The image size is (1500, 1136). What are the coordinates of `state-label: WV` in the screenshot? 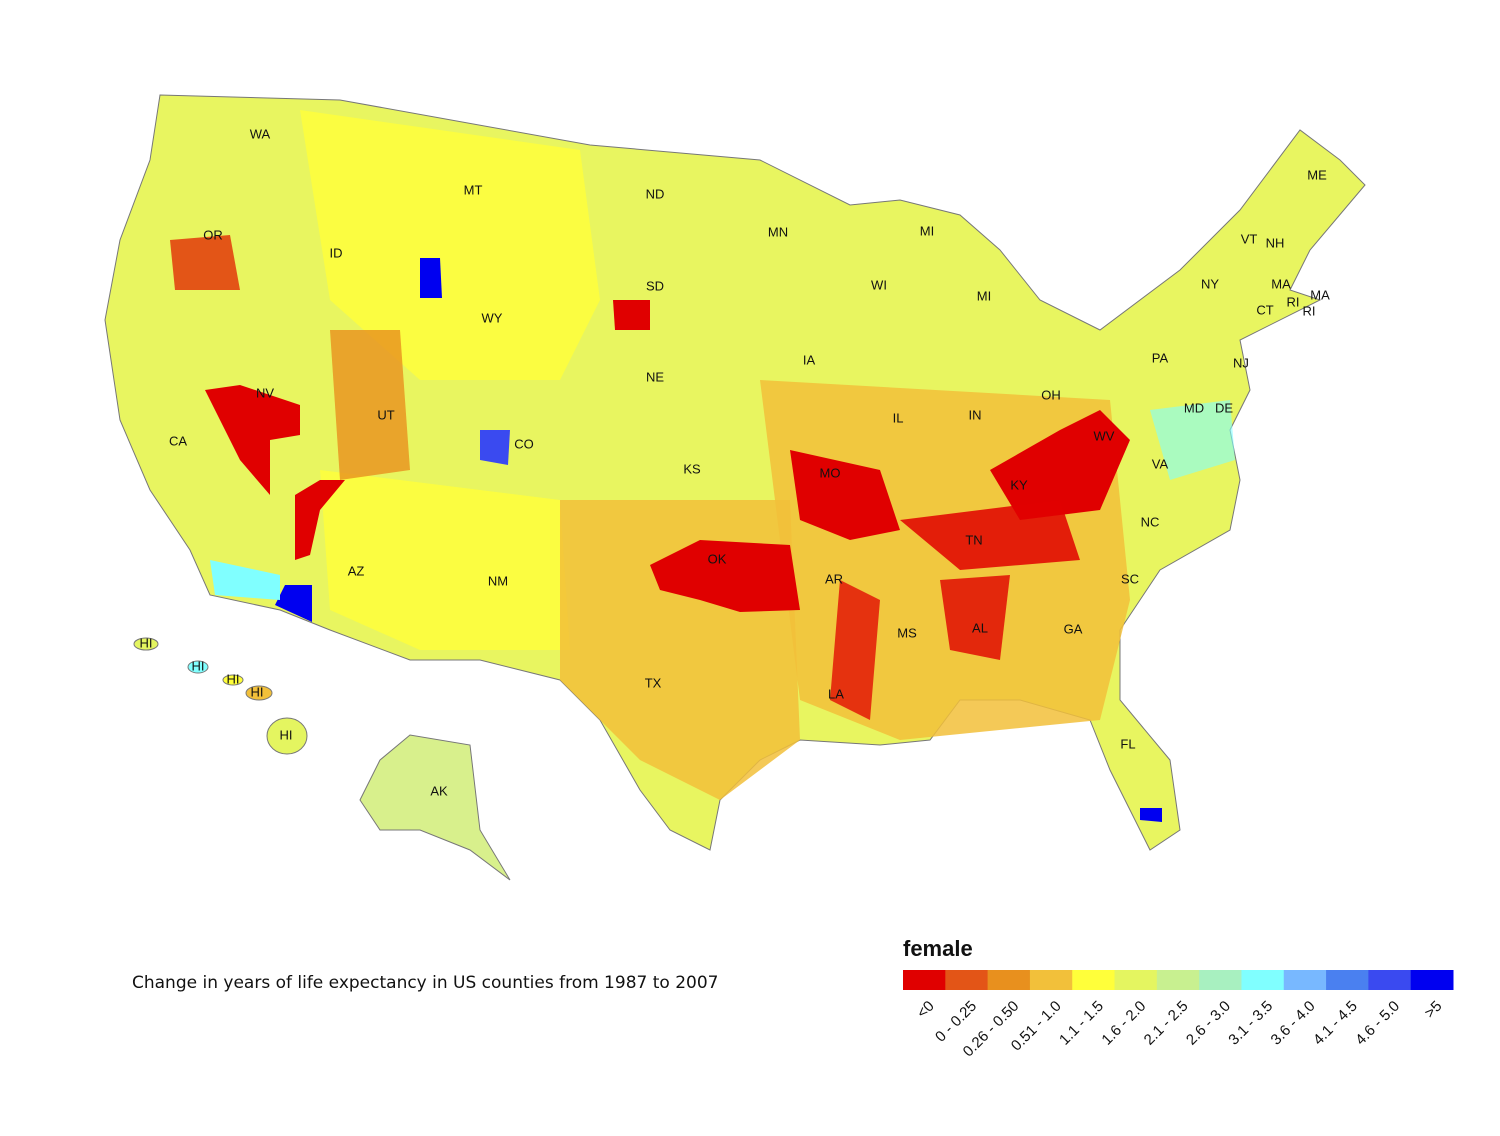 It's located at (1104, 435).